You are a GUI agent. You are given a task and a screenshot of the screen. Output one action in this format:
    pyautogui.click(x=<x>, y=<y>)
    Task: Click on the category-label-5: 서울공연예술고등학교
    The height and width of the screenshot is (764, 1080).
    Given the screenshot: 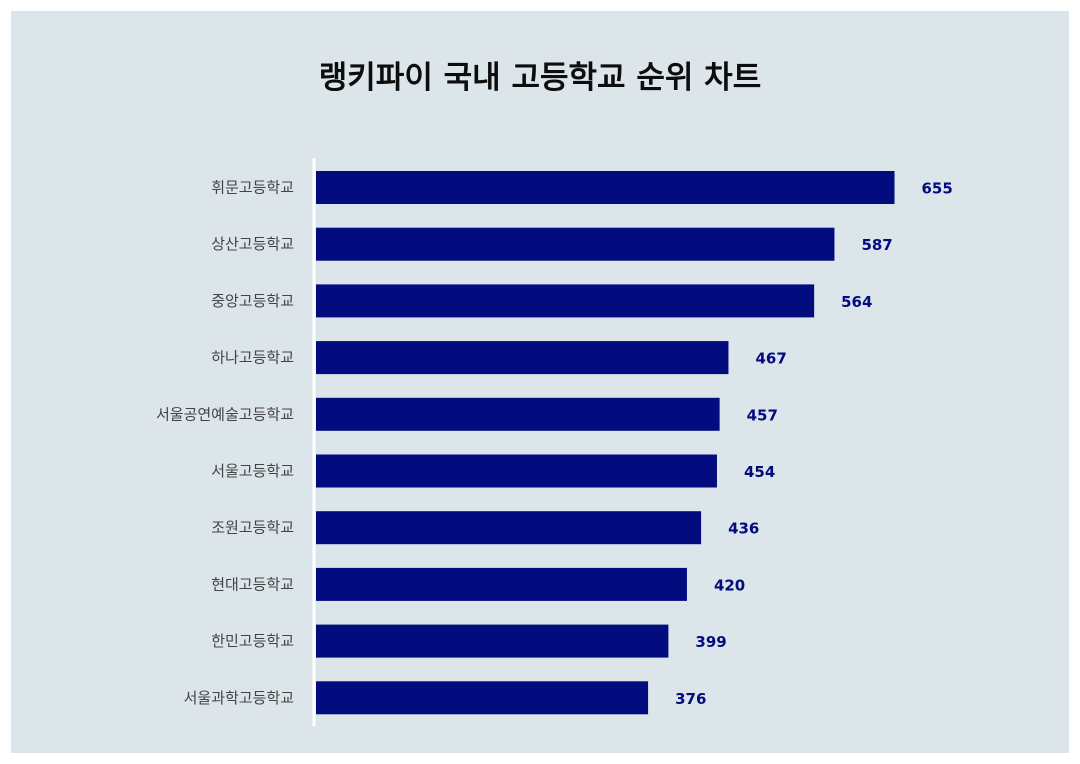 What is the action you would take?
    pyautogui.click(x=225, y=414)
    